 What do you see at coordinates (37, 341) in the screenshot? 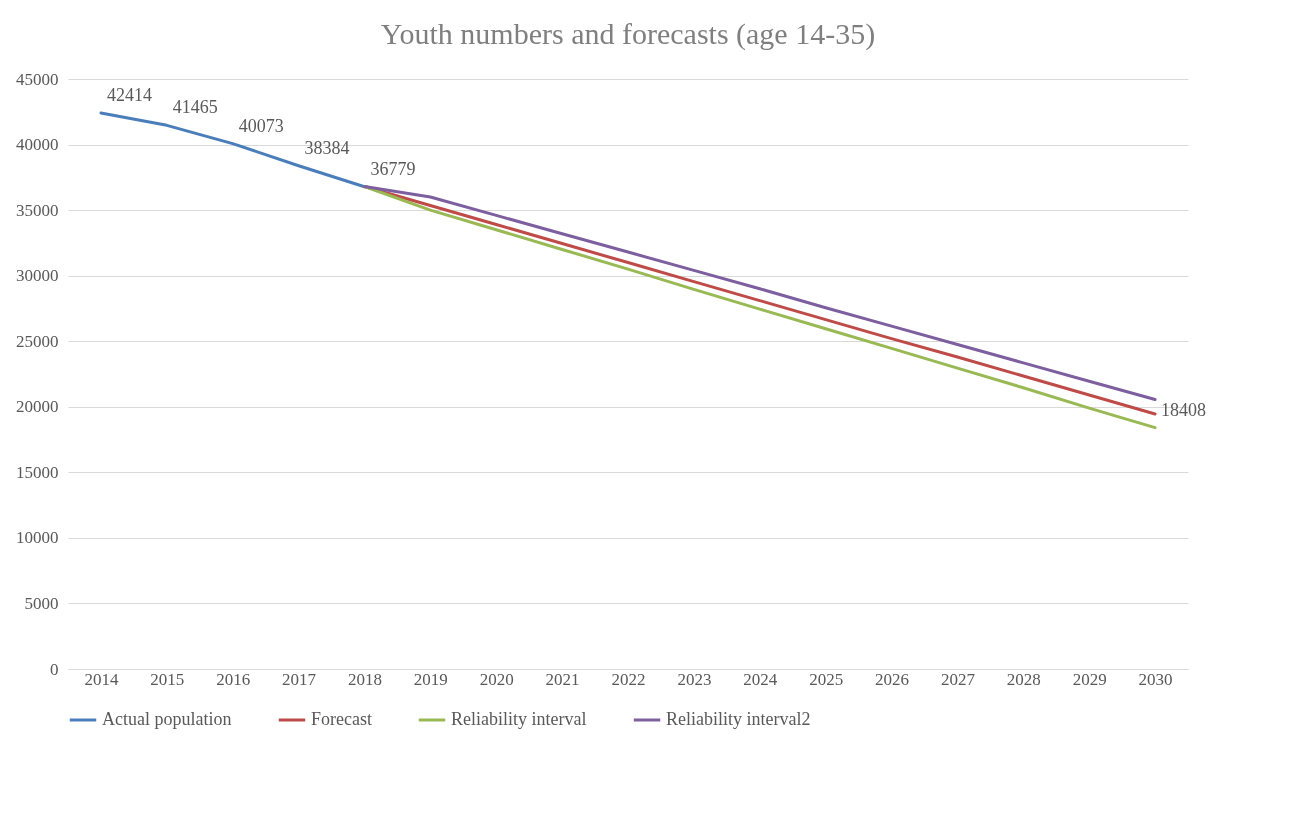
I see `y-tick-label: 25000` at bounding box center [37, 341].